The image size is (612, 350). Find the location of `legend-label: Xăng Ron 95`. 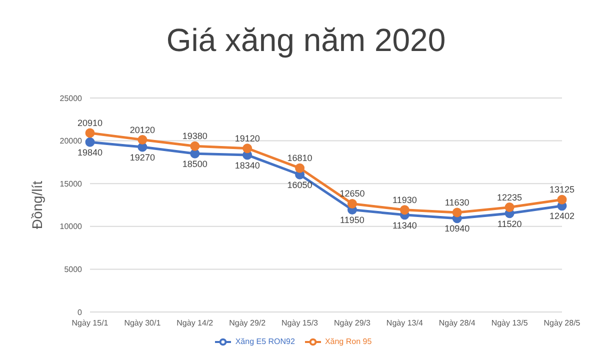

legend-label: Xăng Ron 95 is located at coordinates (348, 341).